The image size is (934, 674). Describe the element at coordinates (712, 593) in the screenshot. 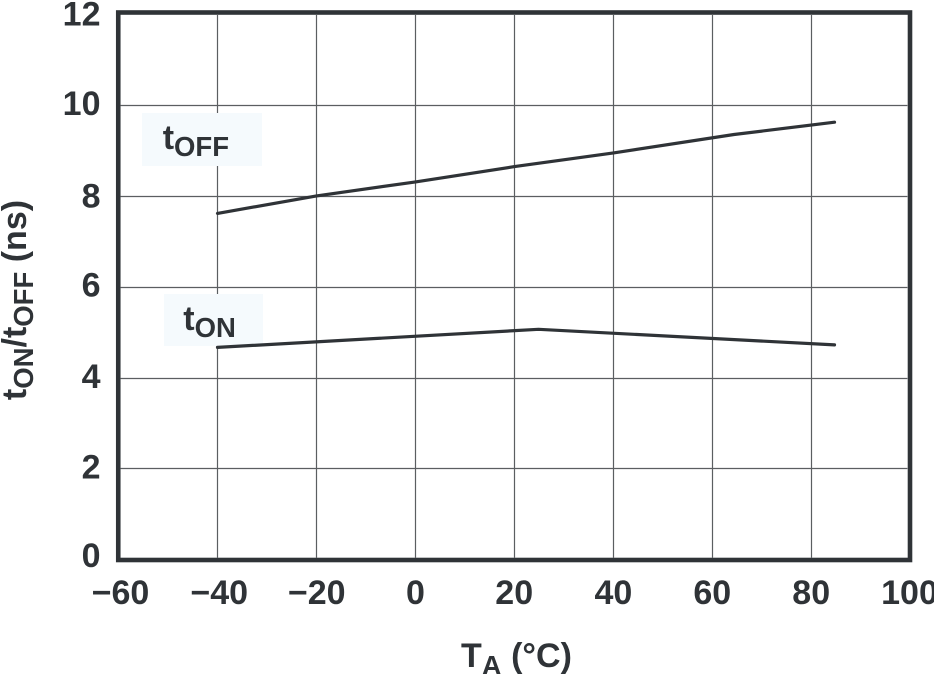

I see `svg-text: 60` at that location.